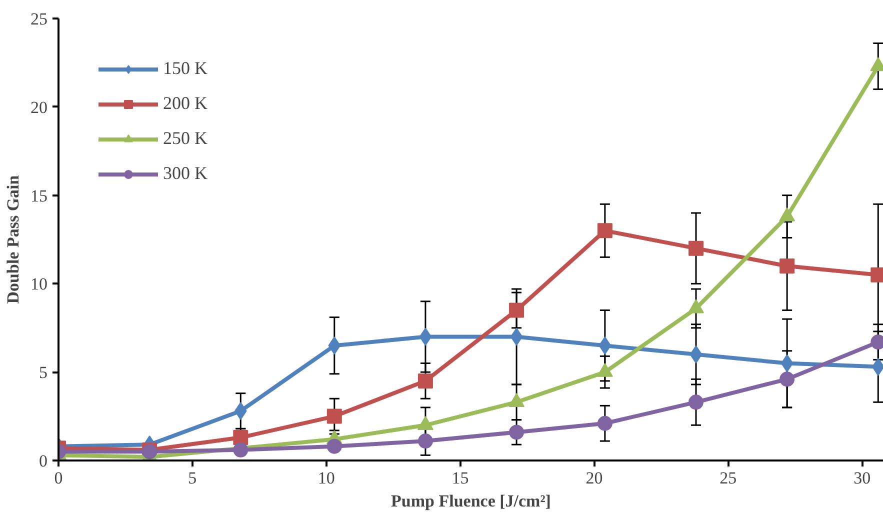  Describe the element at coordinates (43, 461) in the screenshot. I see `y-tick-label: 0` at that location.